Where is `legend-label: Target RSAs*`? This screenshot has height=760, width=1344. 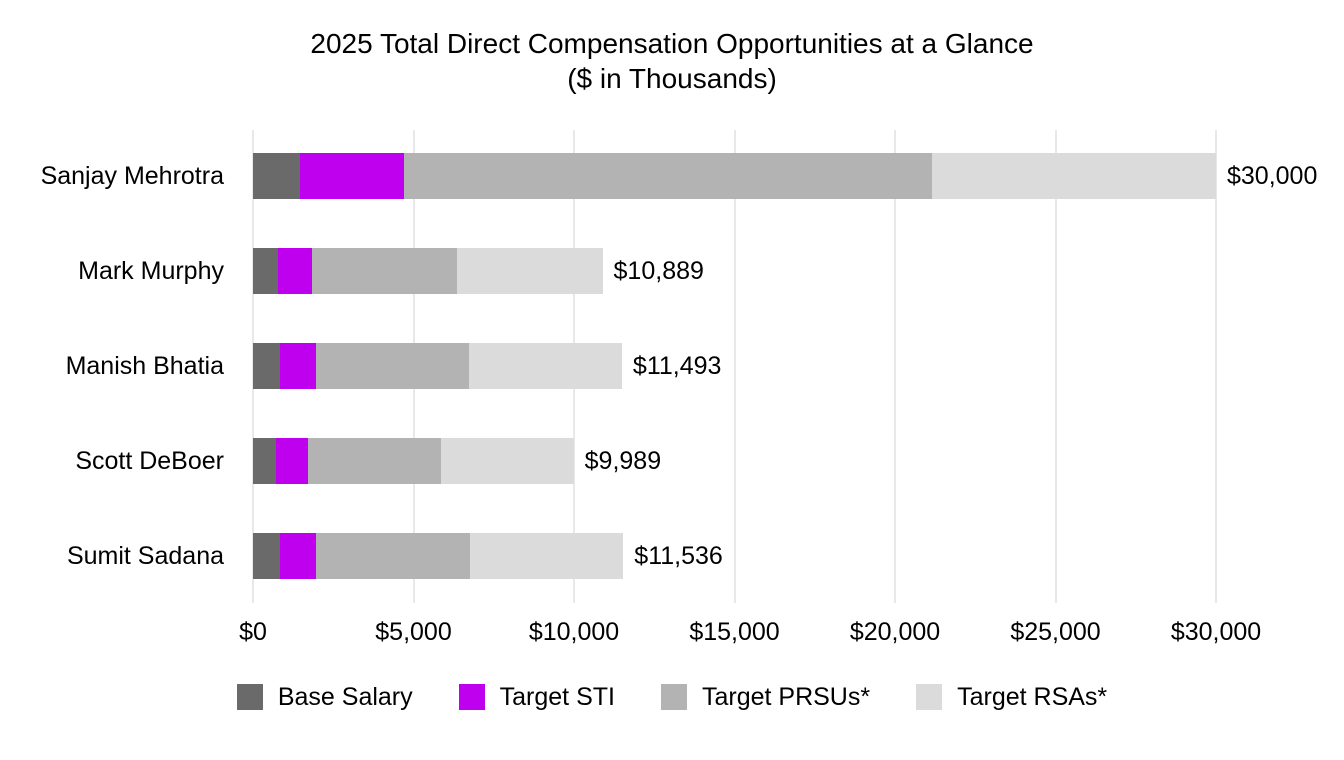
legend-label: Target RSAs* is located at coordinates (1032, 697).